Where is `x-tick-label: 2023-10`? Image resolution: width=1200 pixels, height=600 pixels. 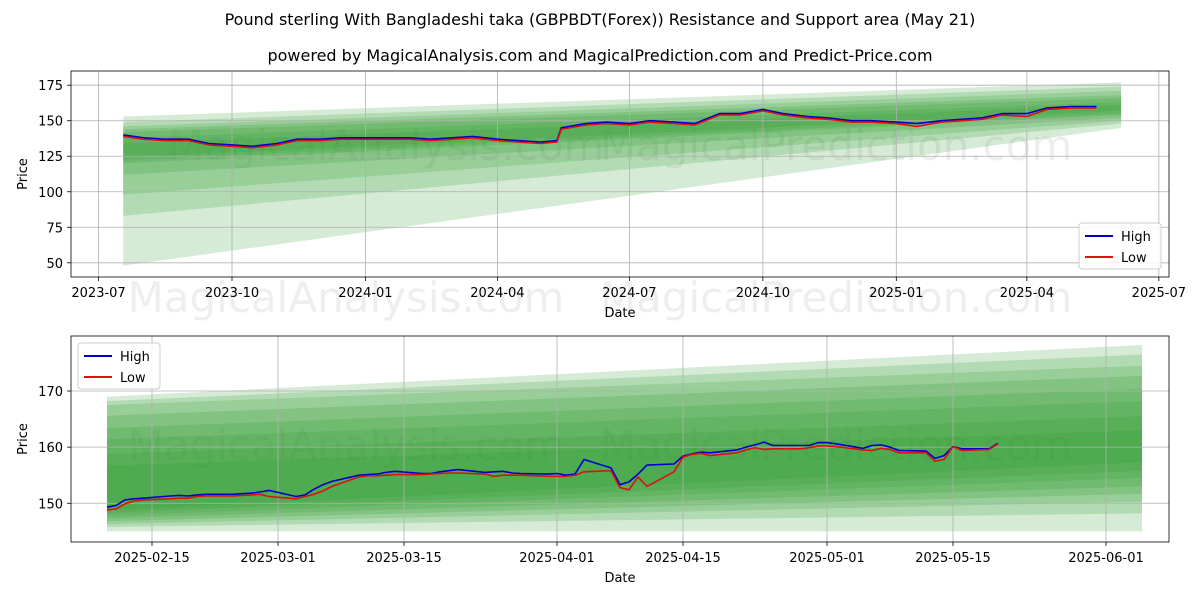
x-tick-label: 2023-10 is located at coordinates (232, 293).